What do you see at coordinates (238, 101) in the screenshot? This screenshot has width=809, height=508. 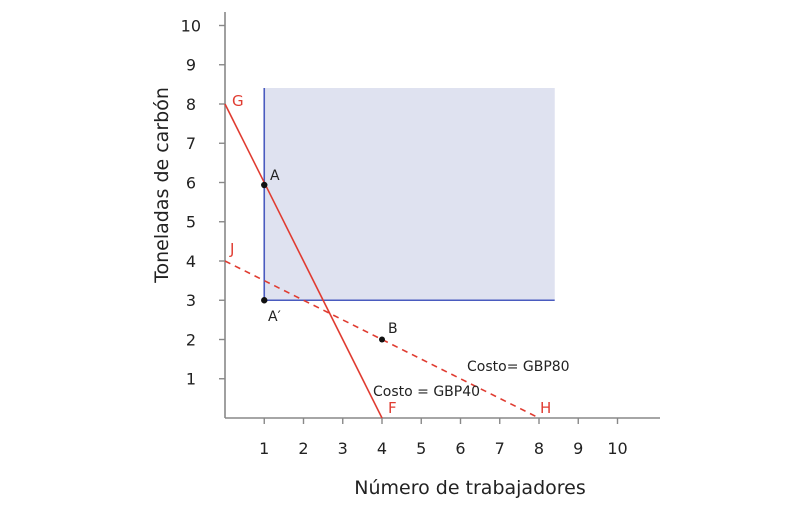 I see `label-G: G` at bounding box center [238, 101].